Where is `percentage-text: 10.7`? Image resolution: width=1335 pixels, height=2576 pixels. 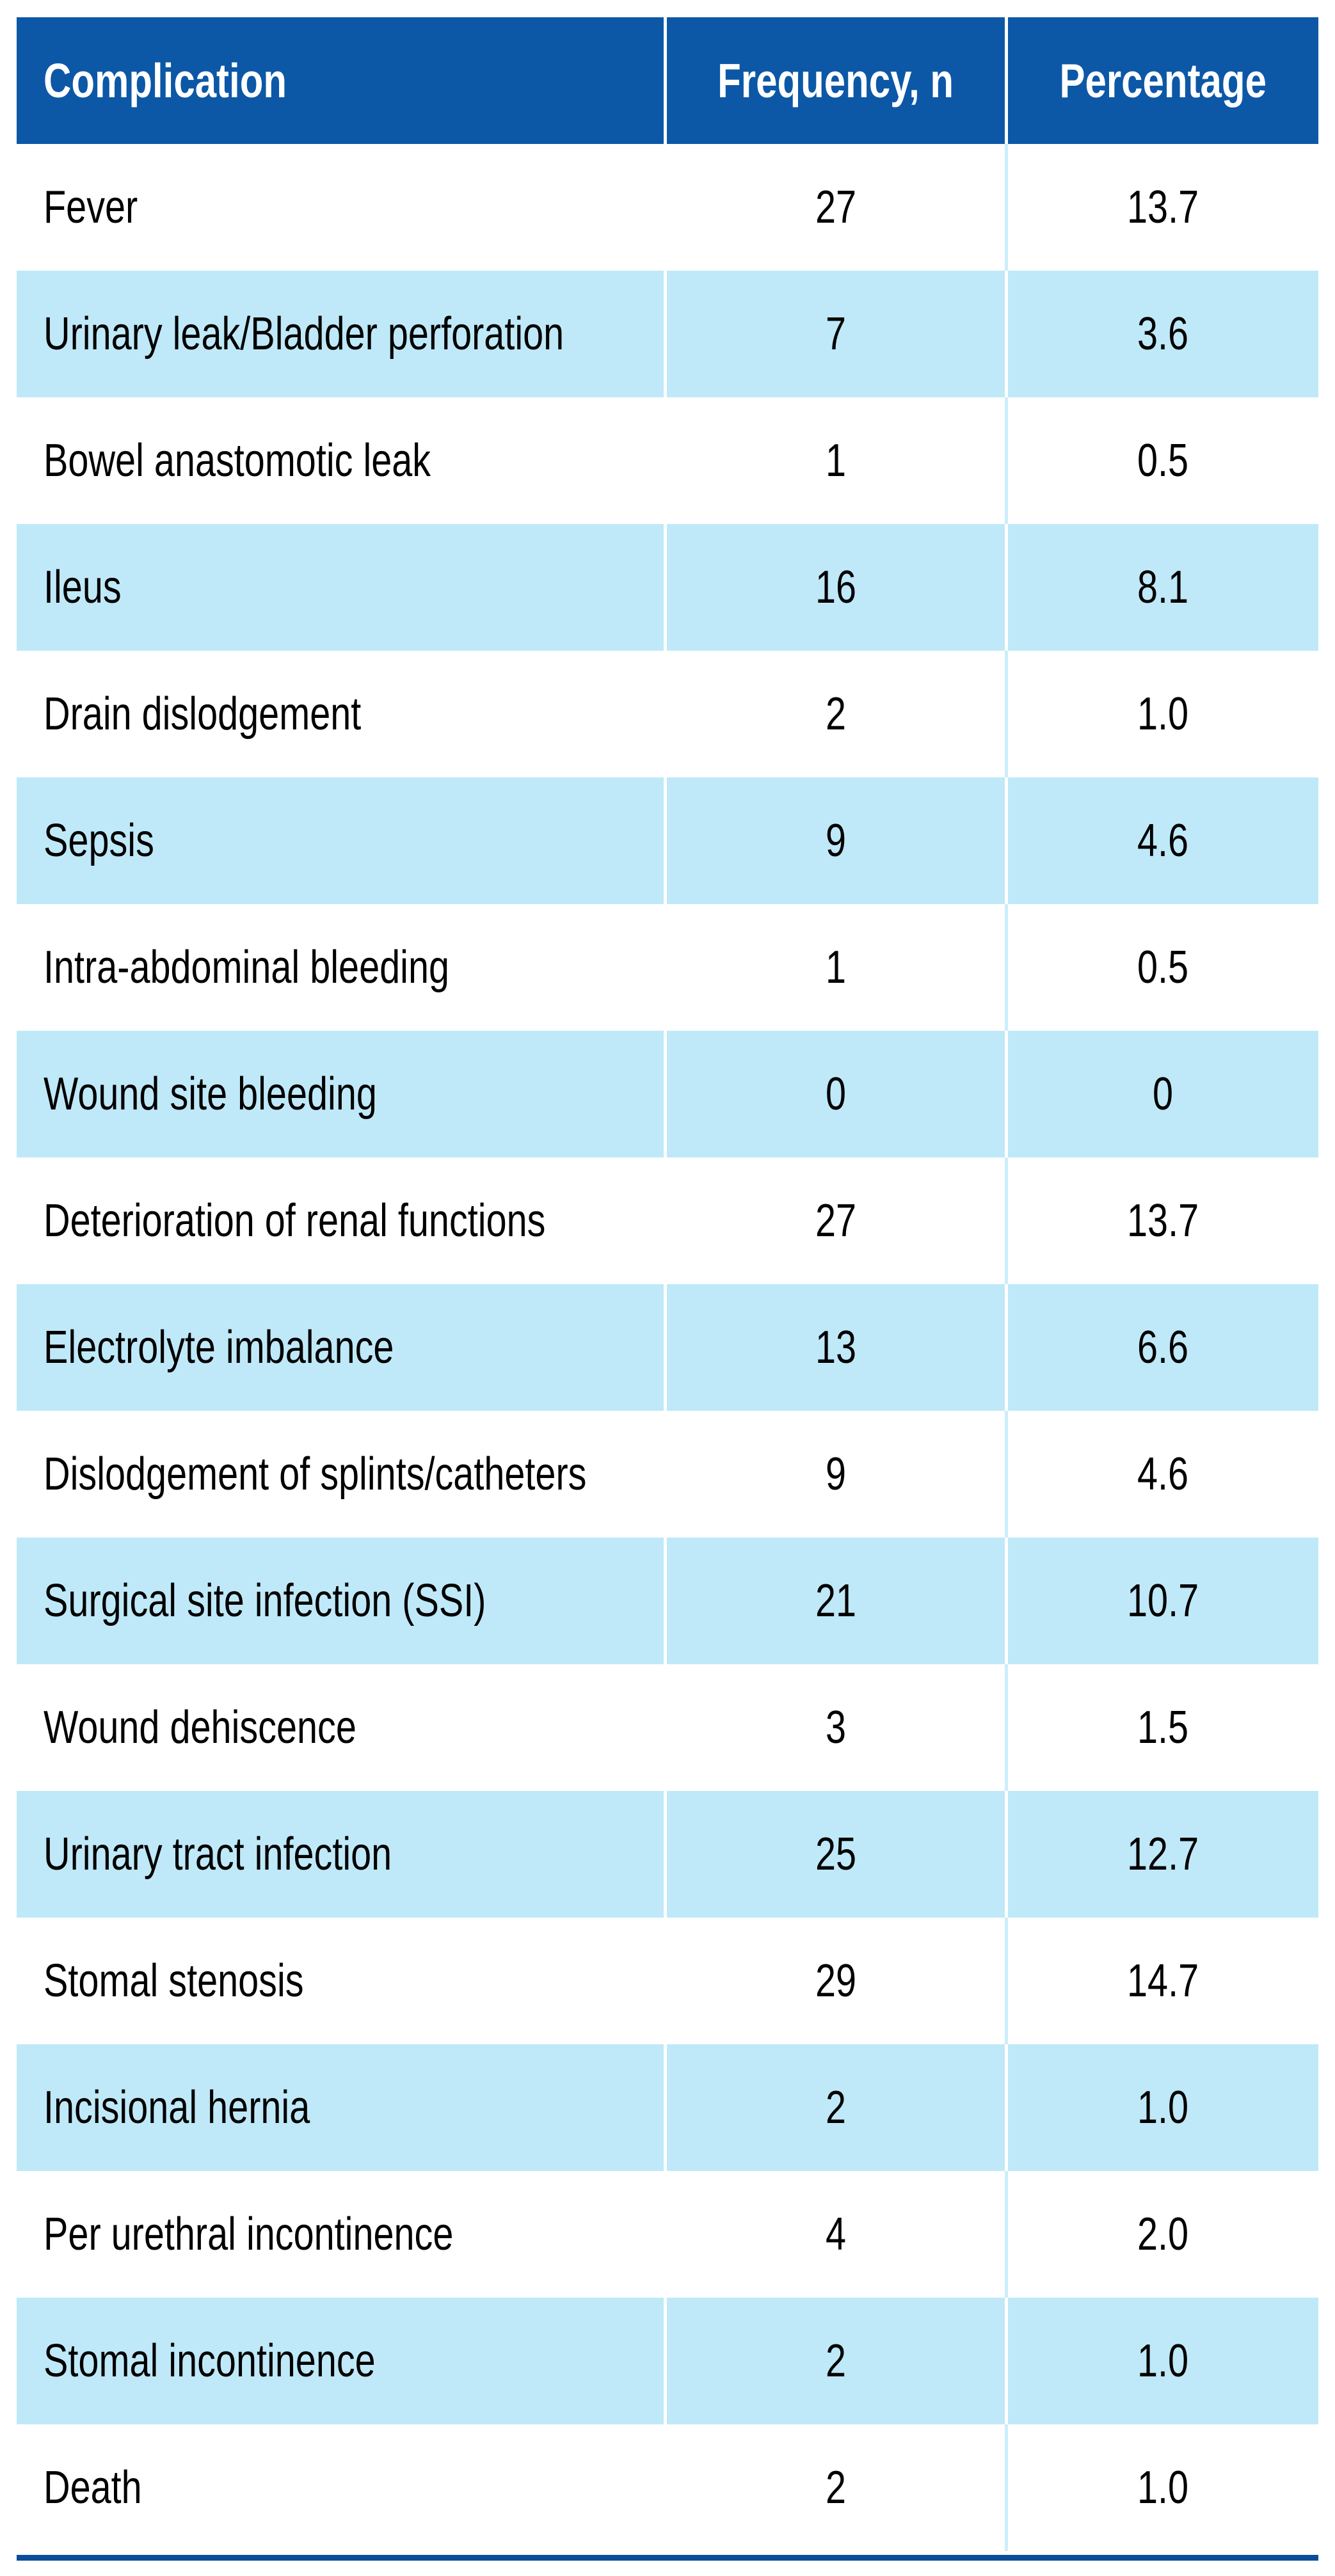
percentage-text: 10.7 is located at coordinates (1163, 1600).